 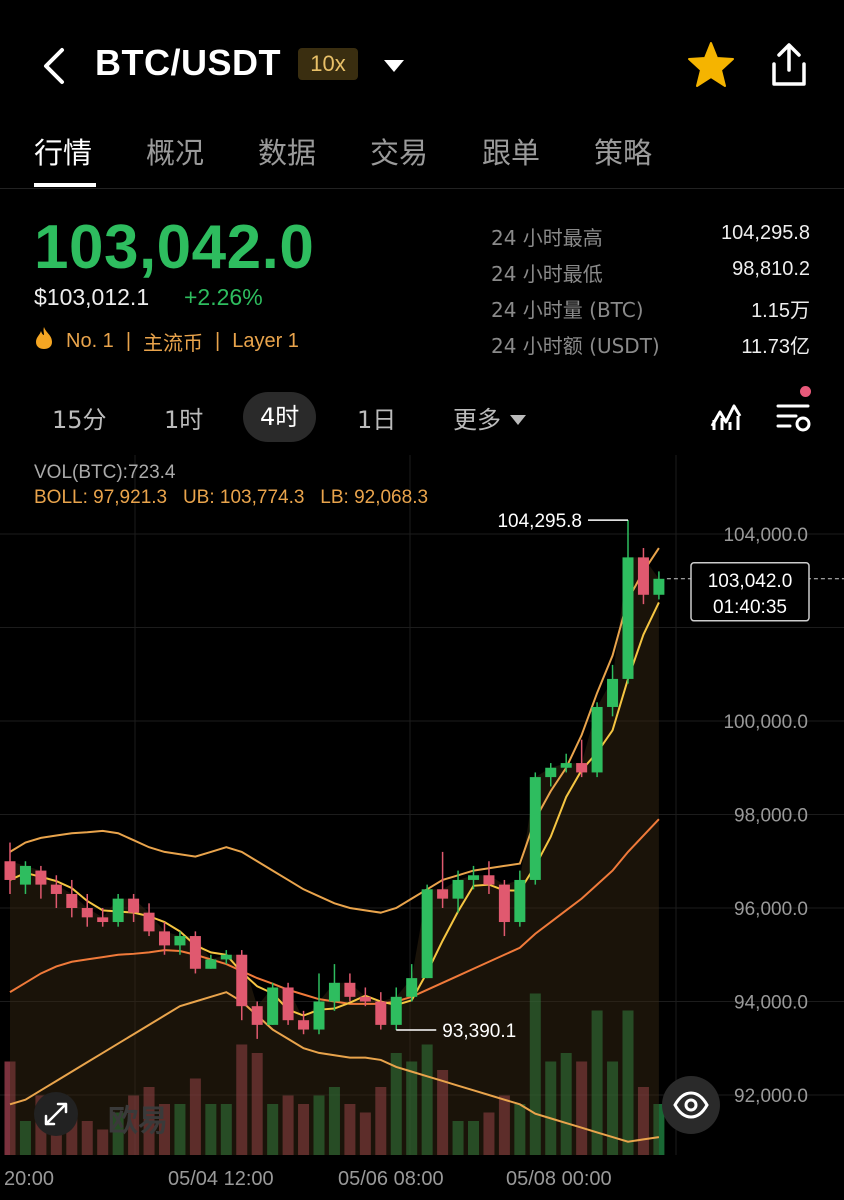 What do you see at coordinates (539, 521) in the screenshot?
I see `high-price-label: 104,295.8` at bounding box center [539, 521].